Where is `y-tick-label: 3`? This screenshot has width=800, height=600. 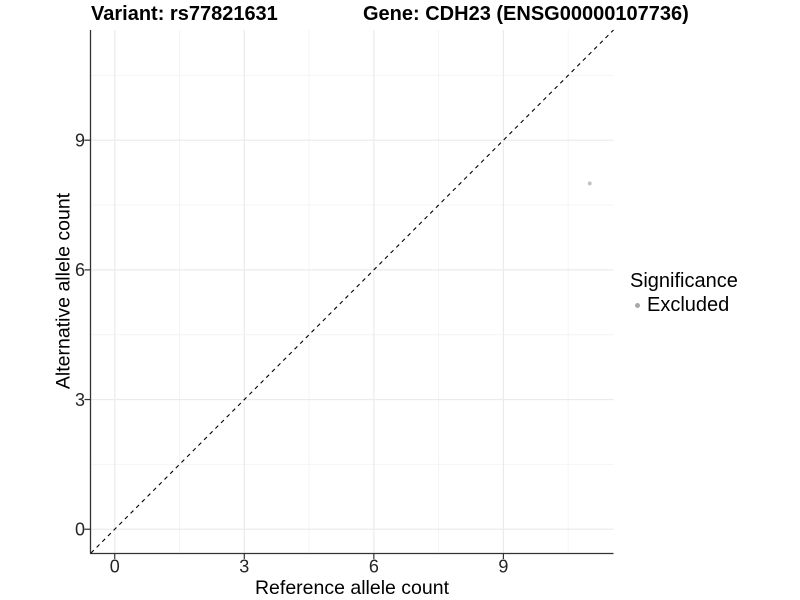 y-tick-label: 3 is located at coordinates (80, 400).